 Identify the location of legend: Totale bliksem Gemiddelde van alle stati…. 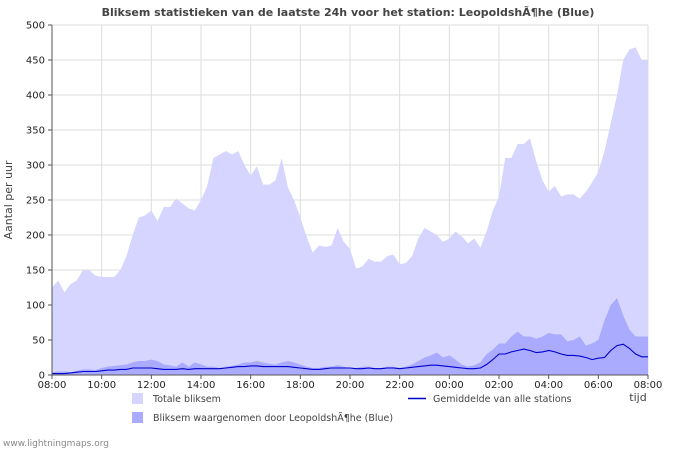
(352, 408).